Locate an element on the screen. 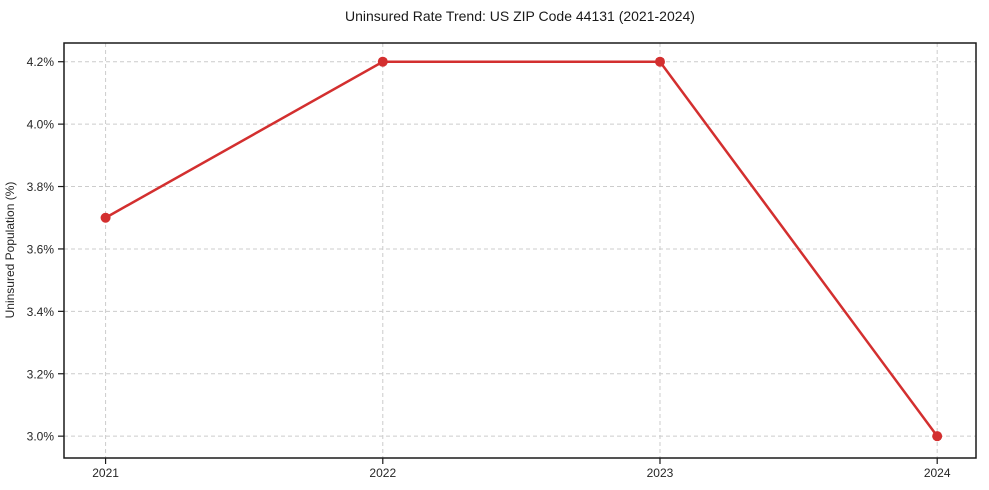 The height and width of the screenshot is (490, 989). x-tick-label: 2023 is located at coordinates (660, 473).